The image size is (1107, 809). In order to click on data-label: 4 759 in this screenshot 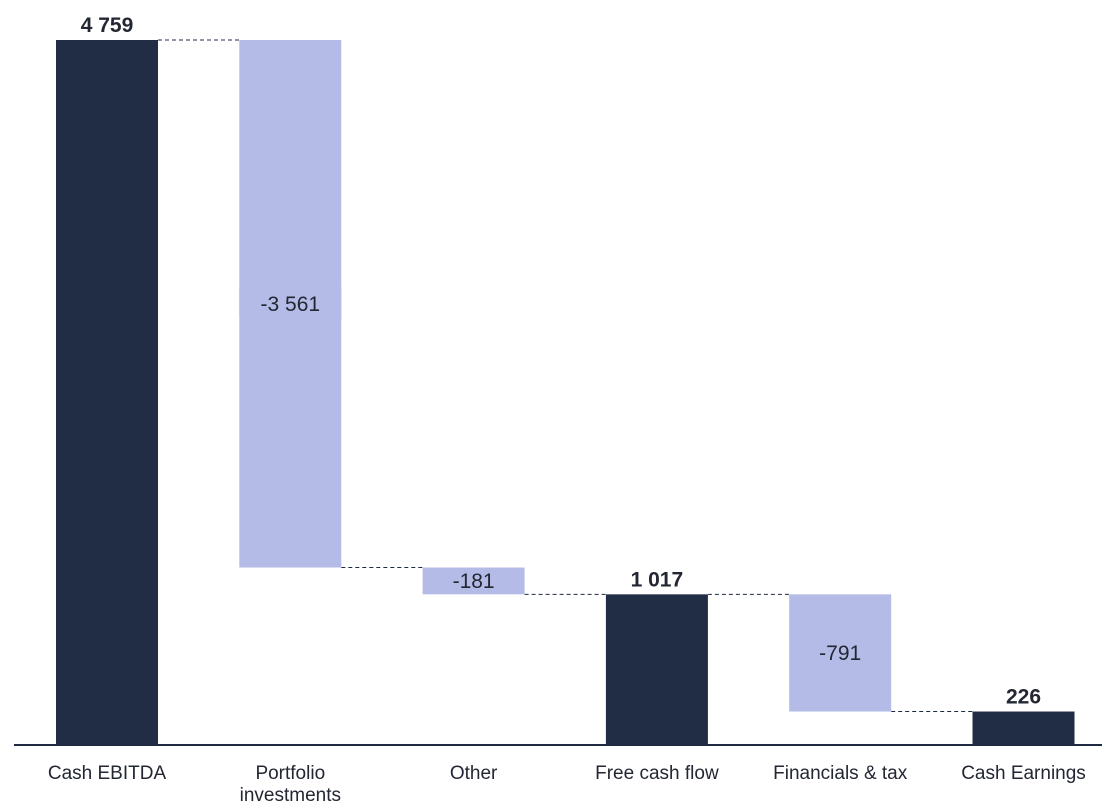, I will do `click(107, 25)`.